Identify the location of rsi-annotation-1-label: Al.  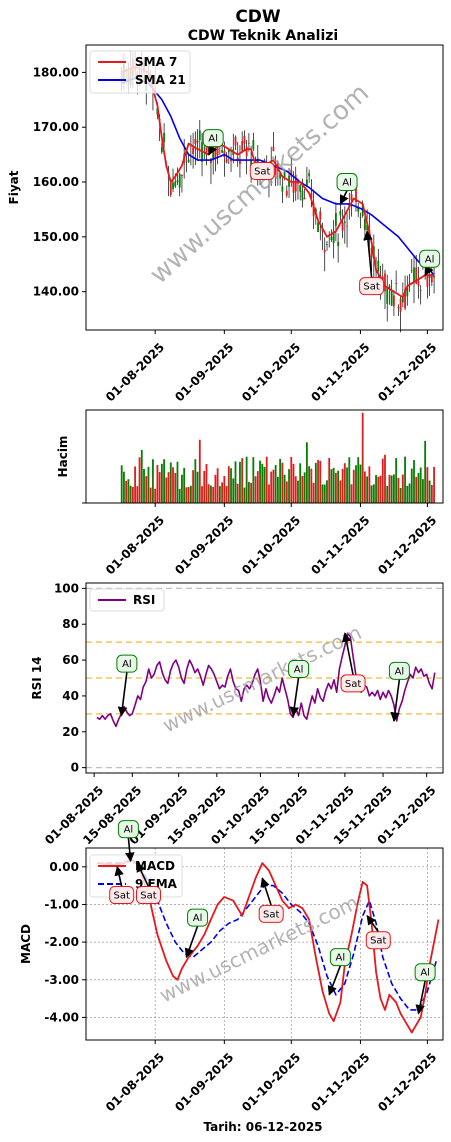
(299, 670).